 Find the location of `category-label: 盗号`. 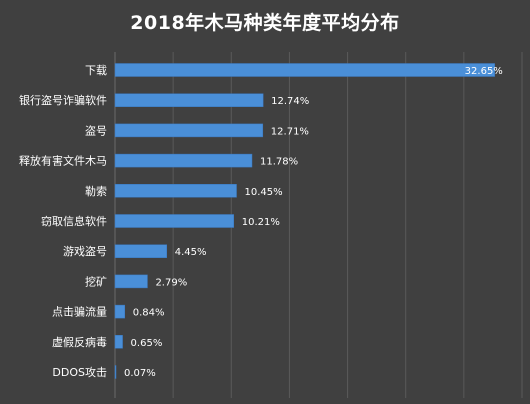

category-label: 盗号 is located at coordinates (96, 130).